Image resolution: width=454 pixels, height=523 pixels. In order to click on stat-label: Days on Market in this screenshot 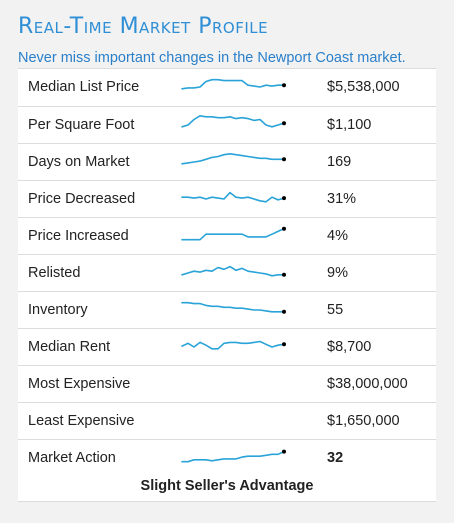, I will do `click(79, 162)`.